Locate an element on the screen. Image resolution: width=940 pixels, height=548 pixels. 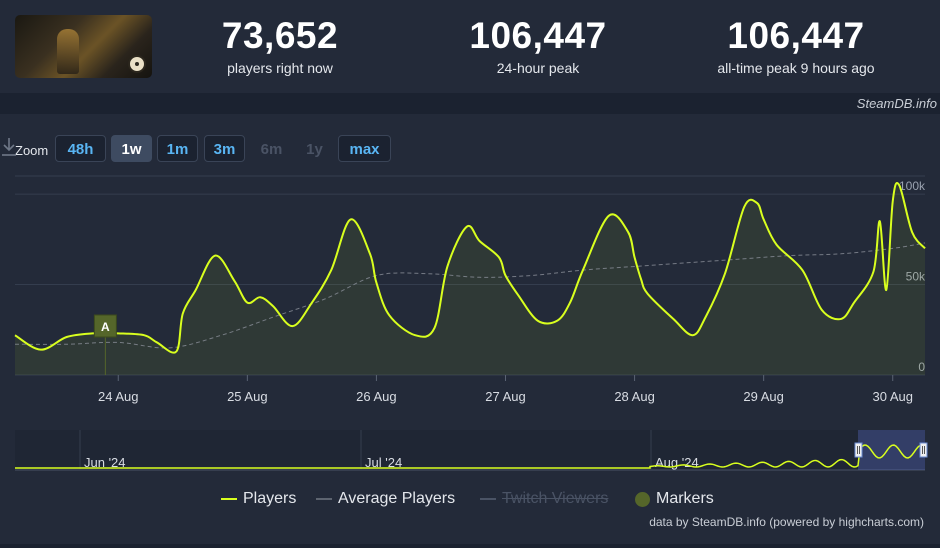
legend-players: Players is located at coordinates (258, 499).